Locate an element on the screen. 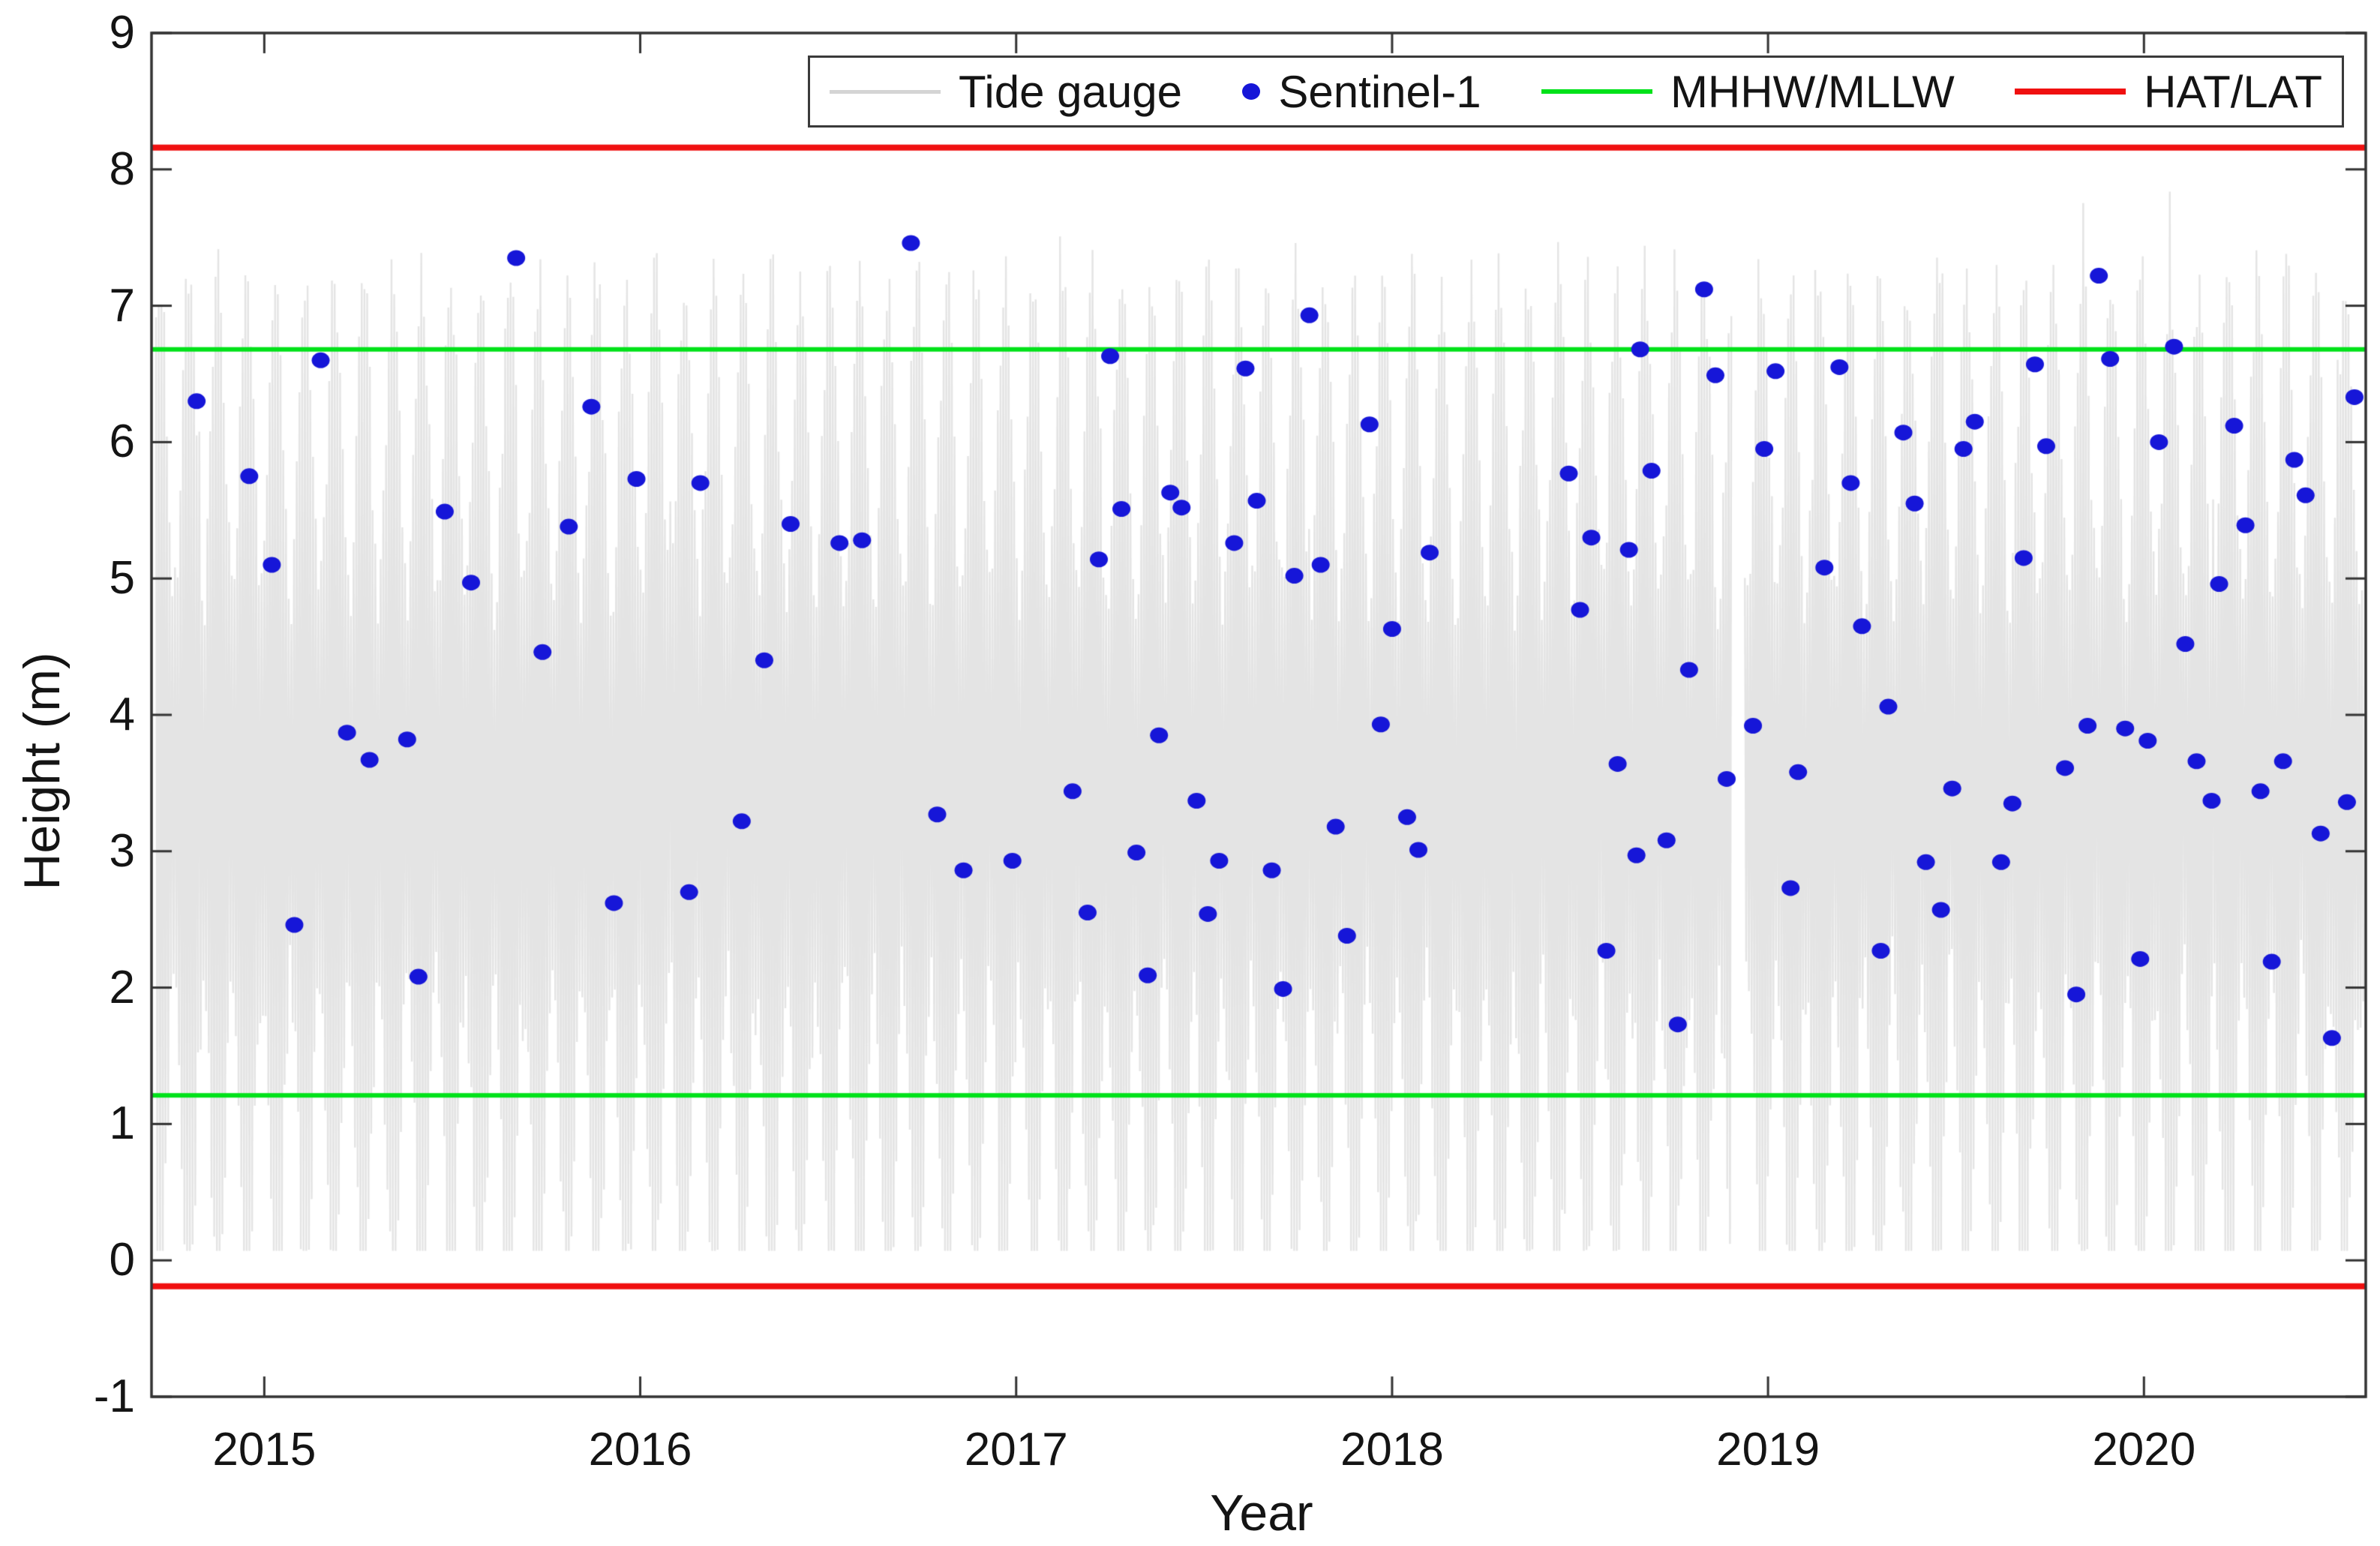  legend-entry-hat: HAT/LAT is located at coordinates (2168, 92).